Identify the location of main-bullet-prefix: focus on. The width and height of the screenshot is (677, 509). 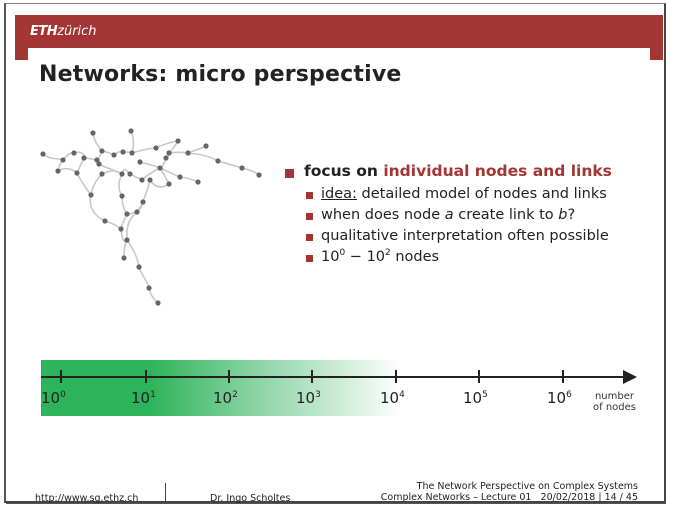
(344, 171).